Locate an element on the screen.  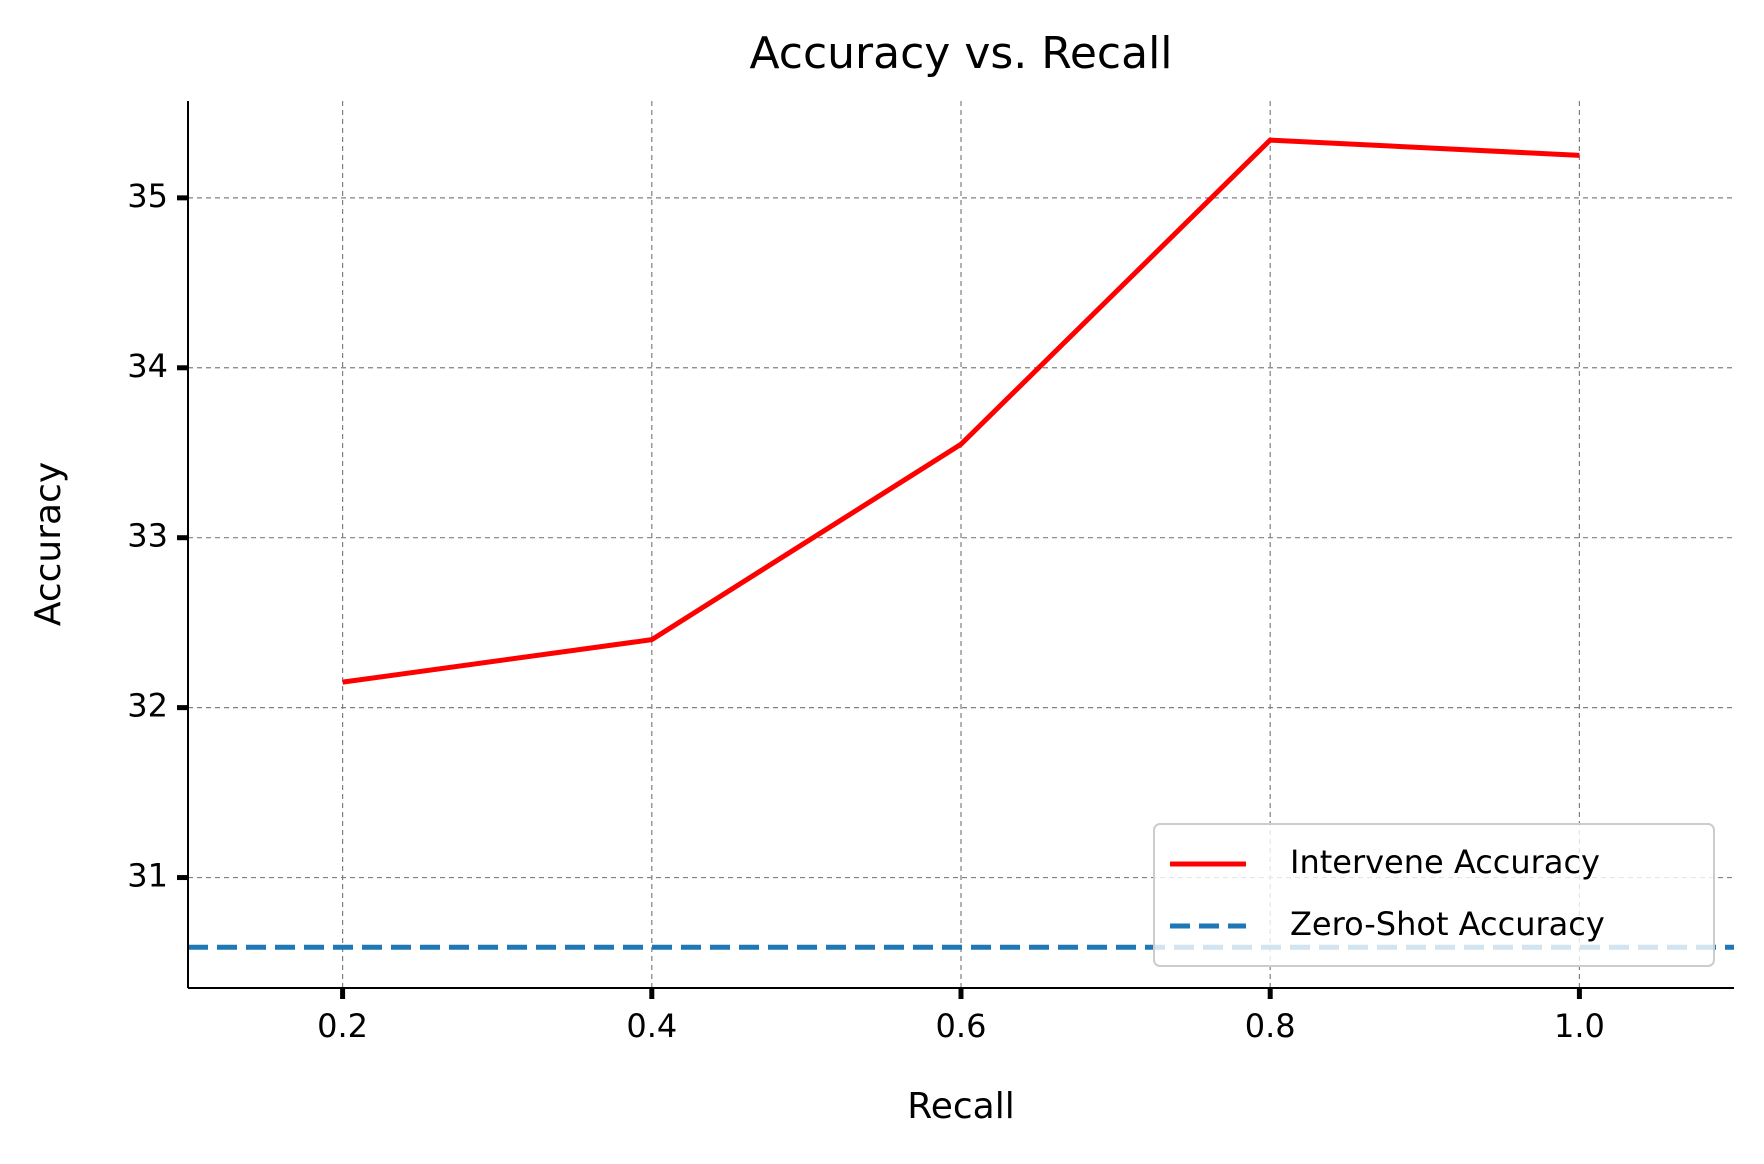
x-tick-label: 0.6 is located at coordinates (961, 1026).